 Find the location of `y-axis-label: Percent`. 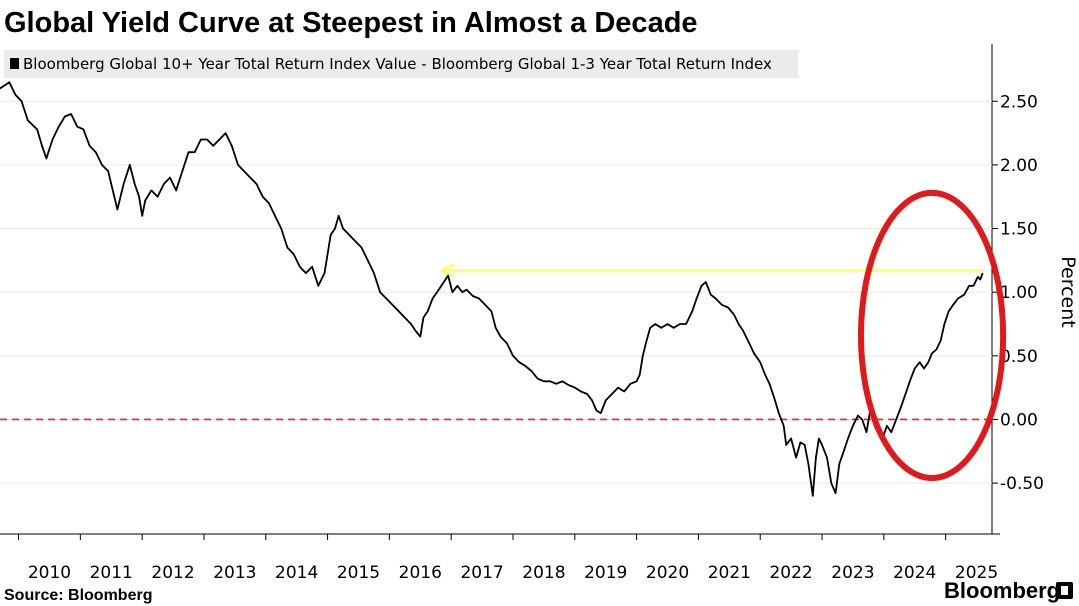

y-axis-label: Percent is located at coordinates (1068, 292).